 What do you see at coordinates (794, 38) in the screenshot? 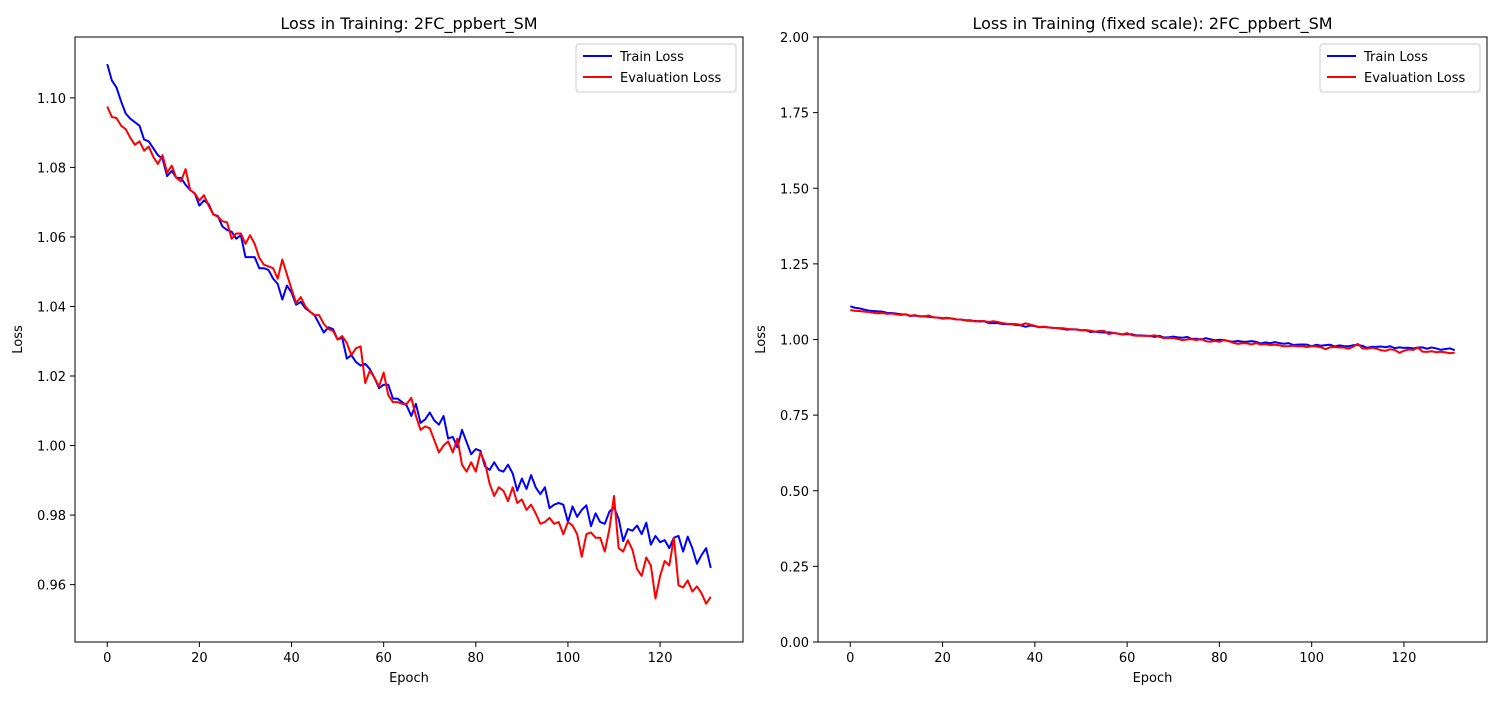
I see `y-tick-label: 2.00` at bounding box center [794, 38].